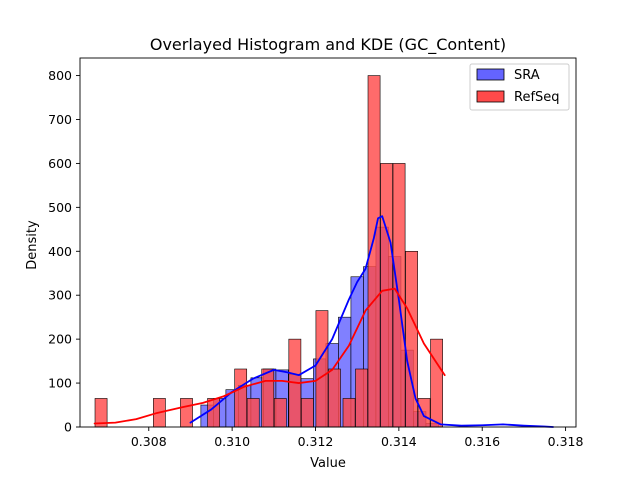 Image resolution: width=640 pixels, height=480 pixels. I want to click on x-axis-label: Value, so click(328, 463).